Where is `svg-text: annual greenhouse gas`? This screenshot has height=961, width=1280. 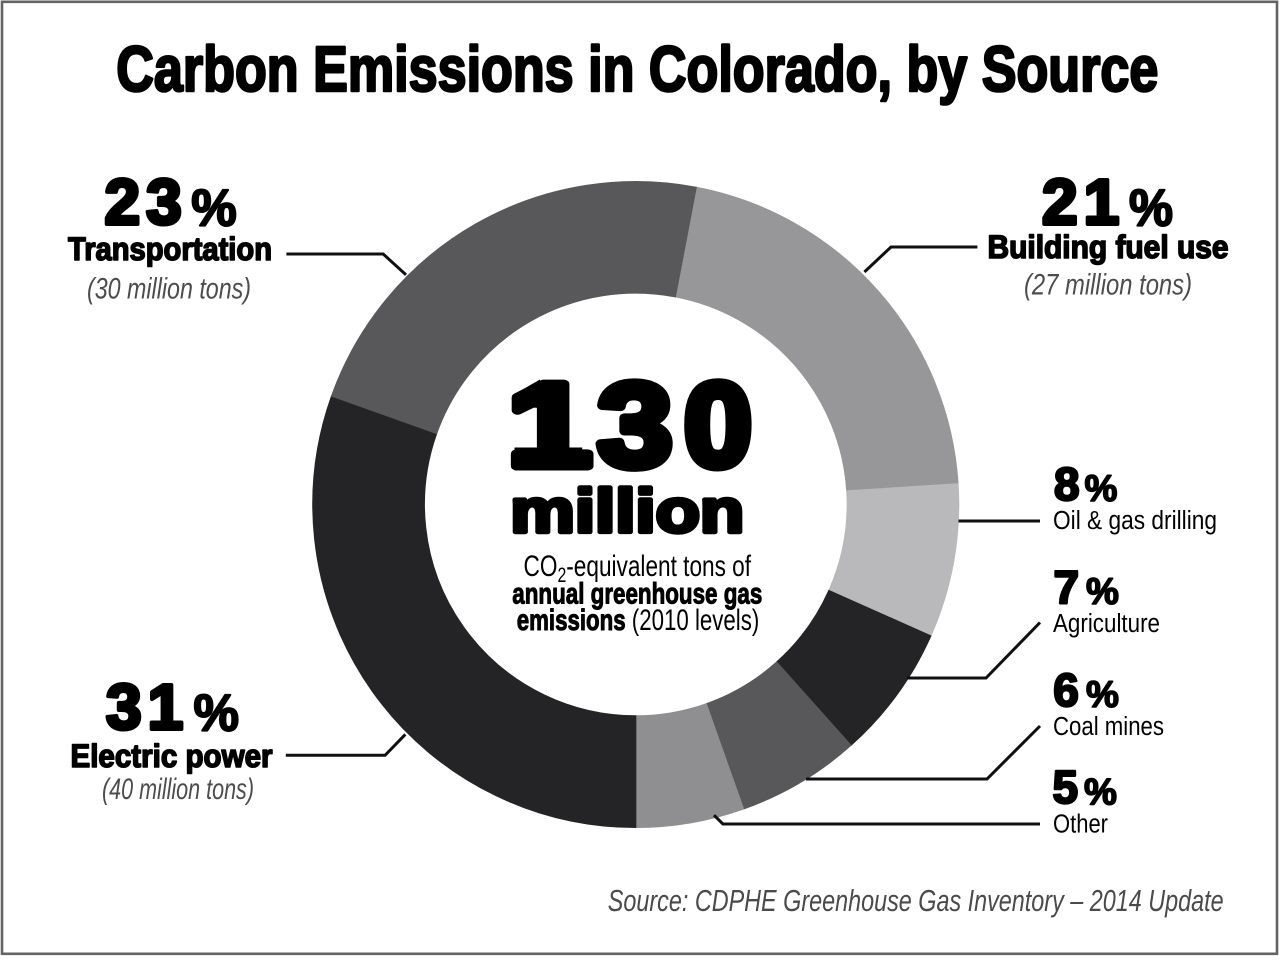 svg-text: annual greenhouse gas is located at coordinates (637, 594).